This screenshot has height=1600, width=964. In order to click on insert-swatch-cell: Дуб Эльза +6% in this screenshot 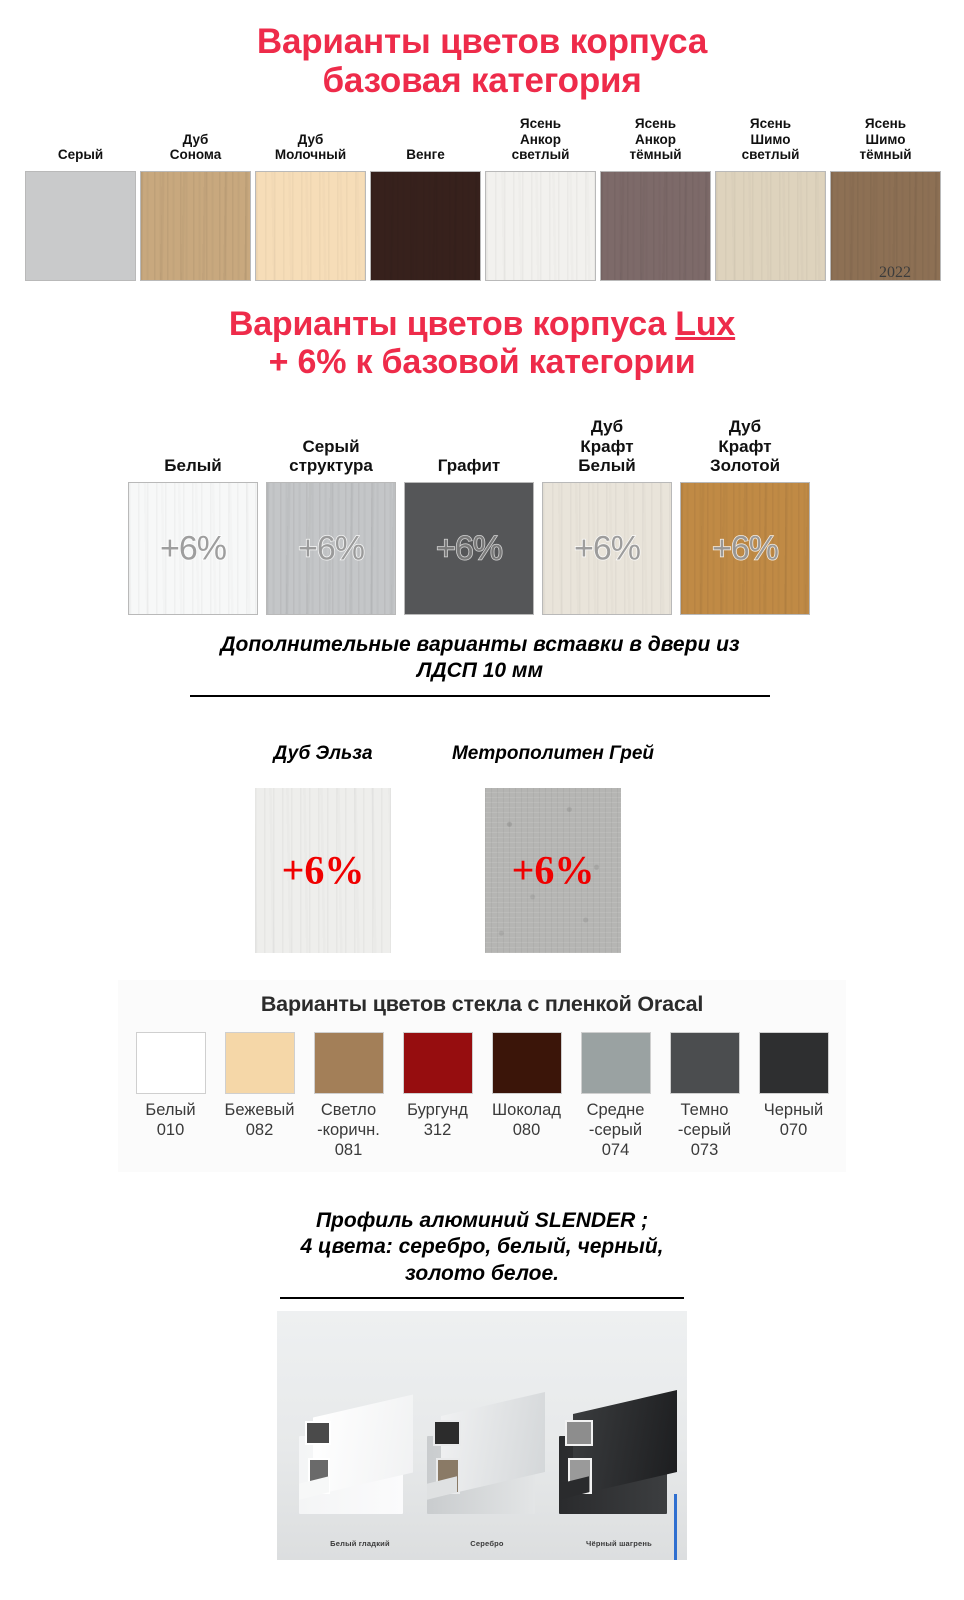, I will do `click(323, 847)`.